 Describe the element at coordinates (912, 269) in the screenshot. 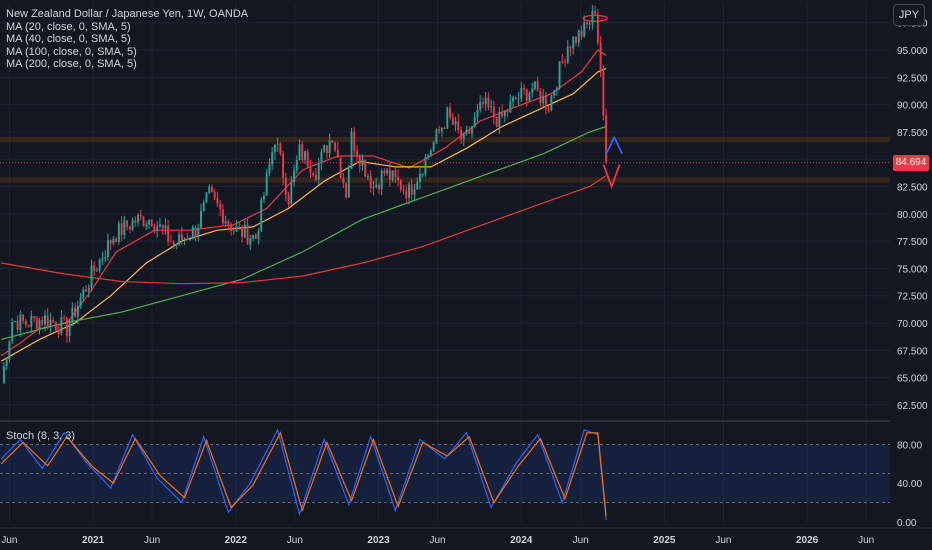

I see `price-tick-label: 75.000` at that location.